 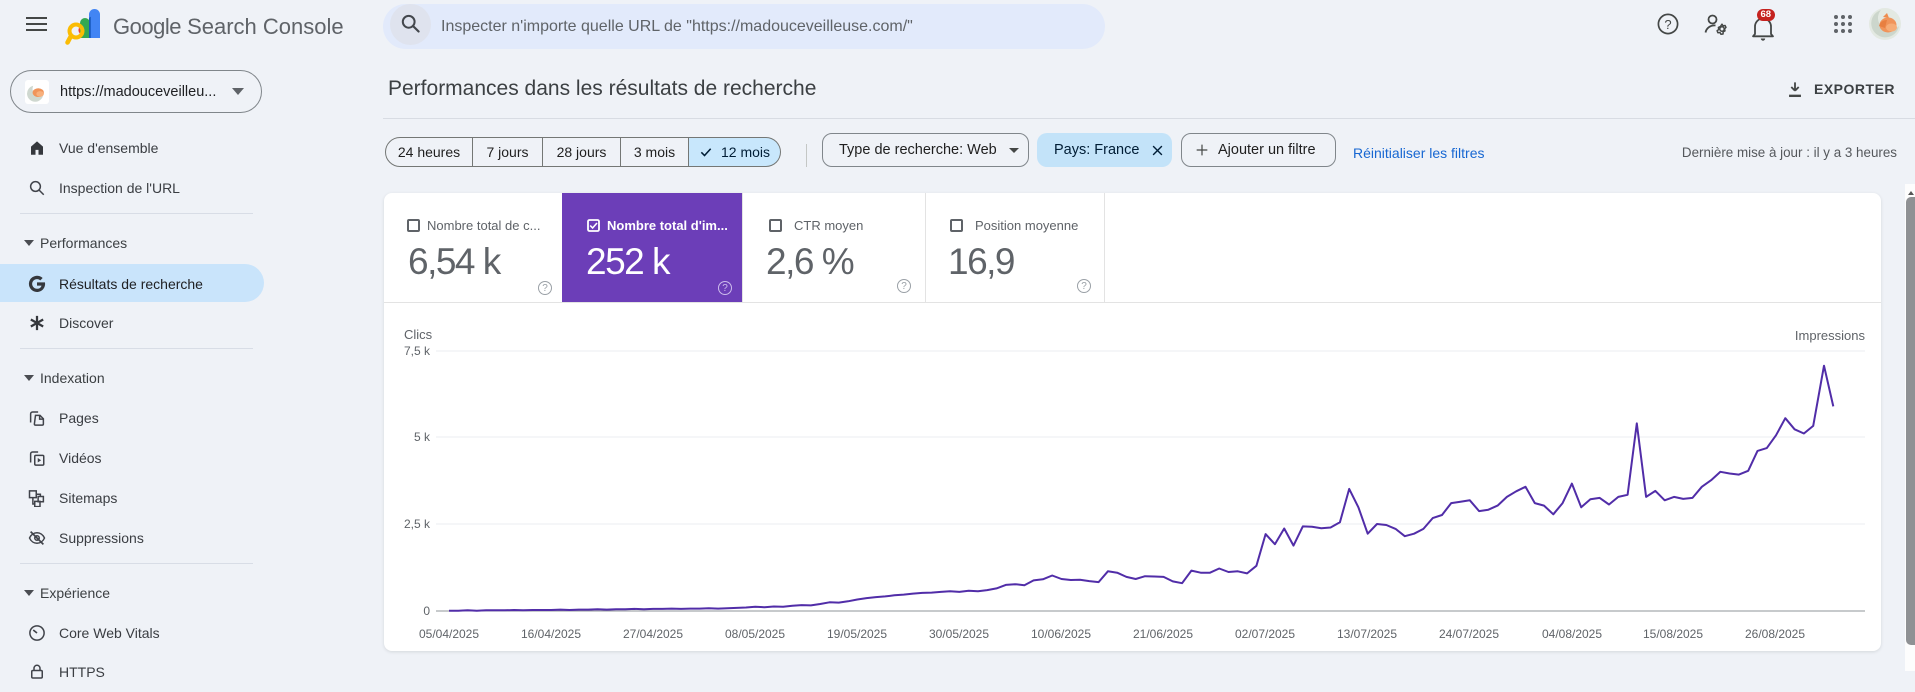 What do you see at coordinates (1163, 634) in the screenshot?
I see `svg-text: 21/06/2025` at bounding box center [1163, 634].